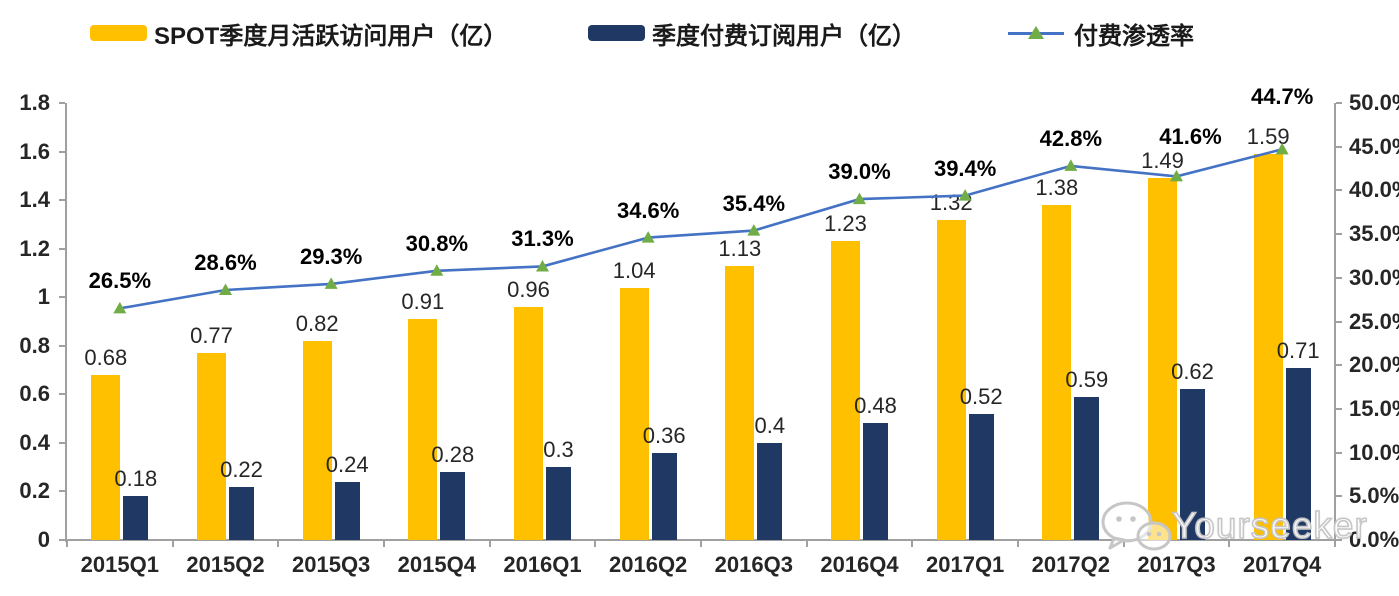 The height and width of the screenshot is (596, 1399). Describe the element at coordinates (648, 210) in the screenshot. I see `penetration-percent-label: 34.6%` at that location.